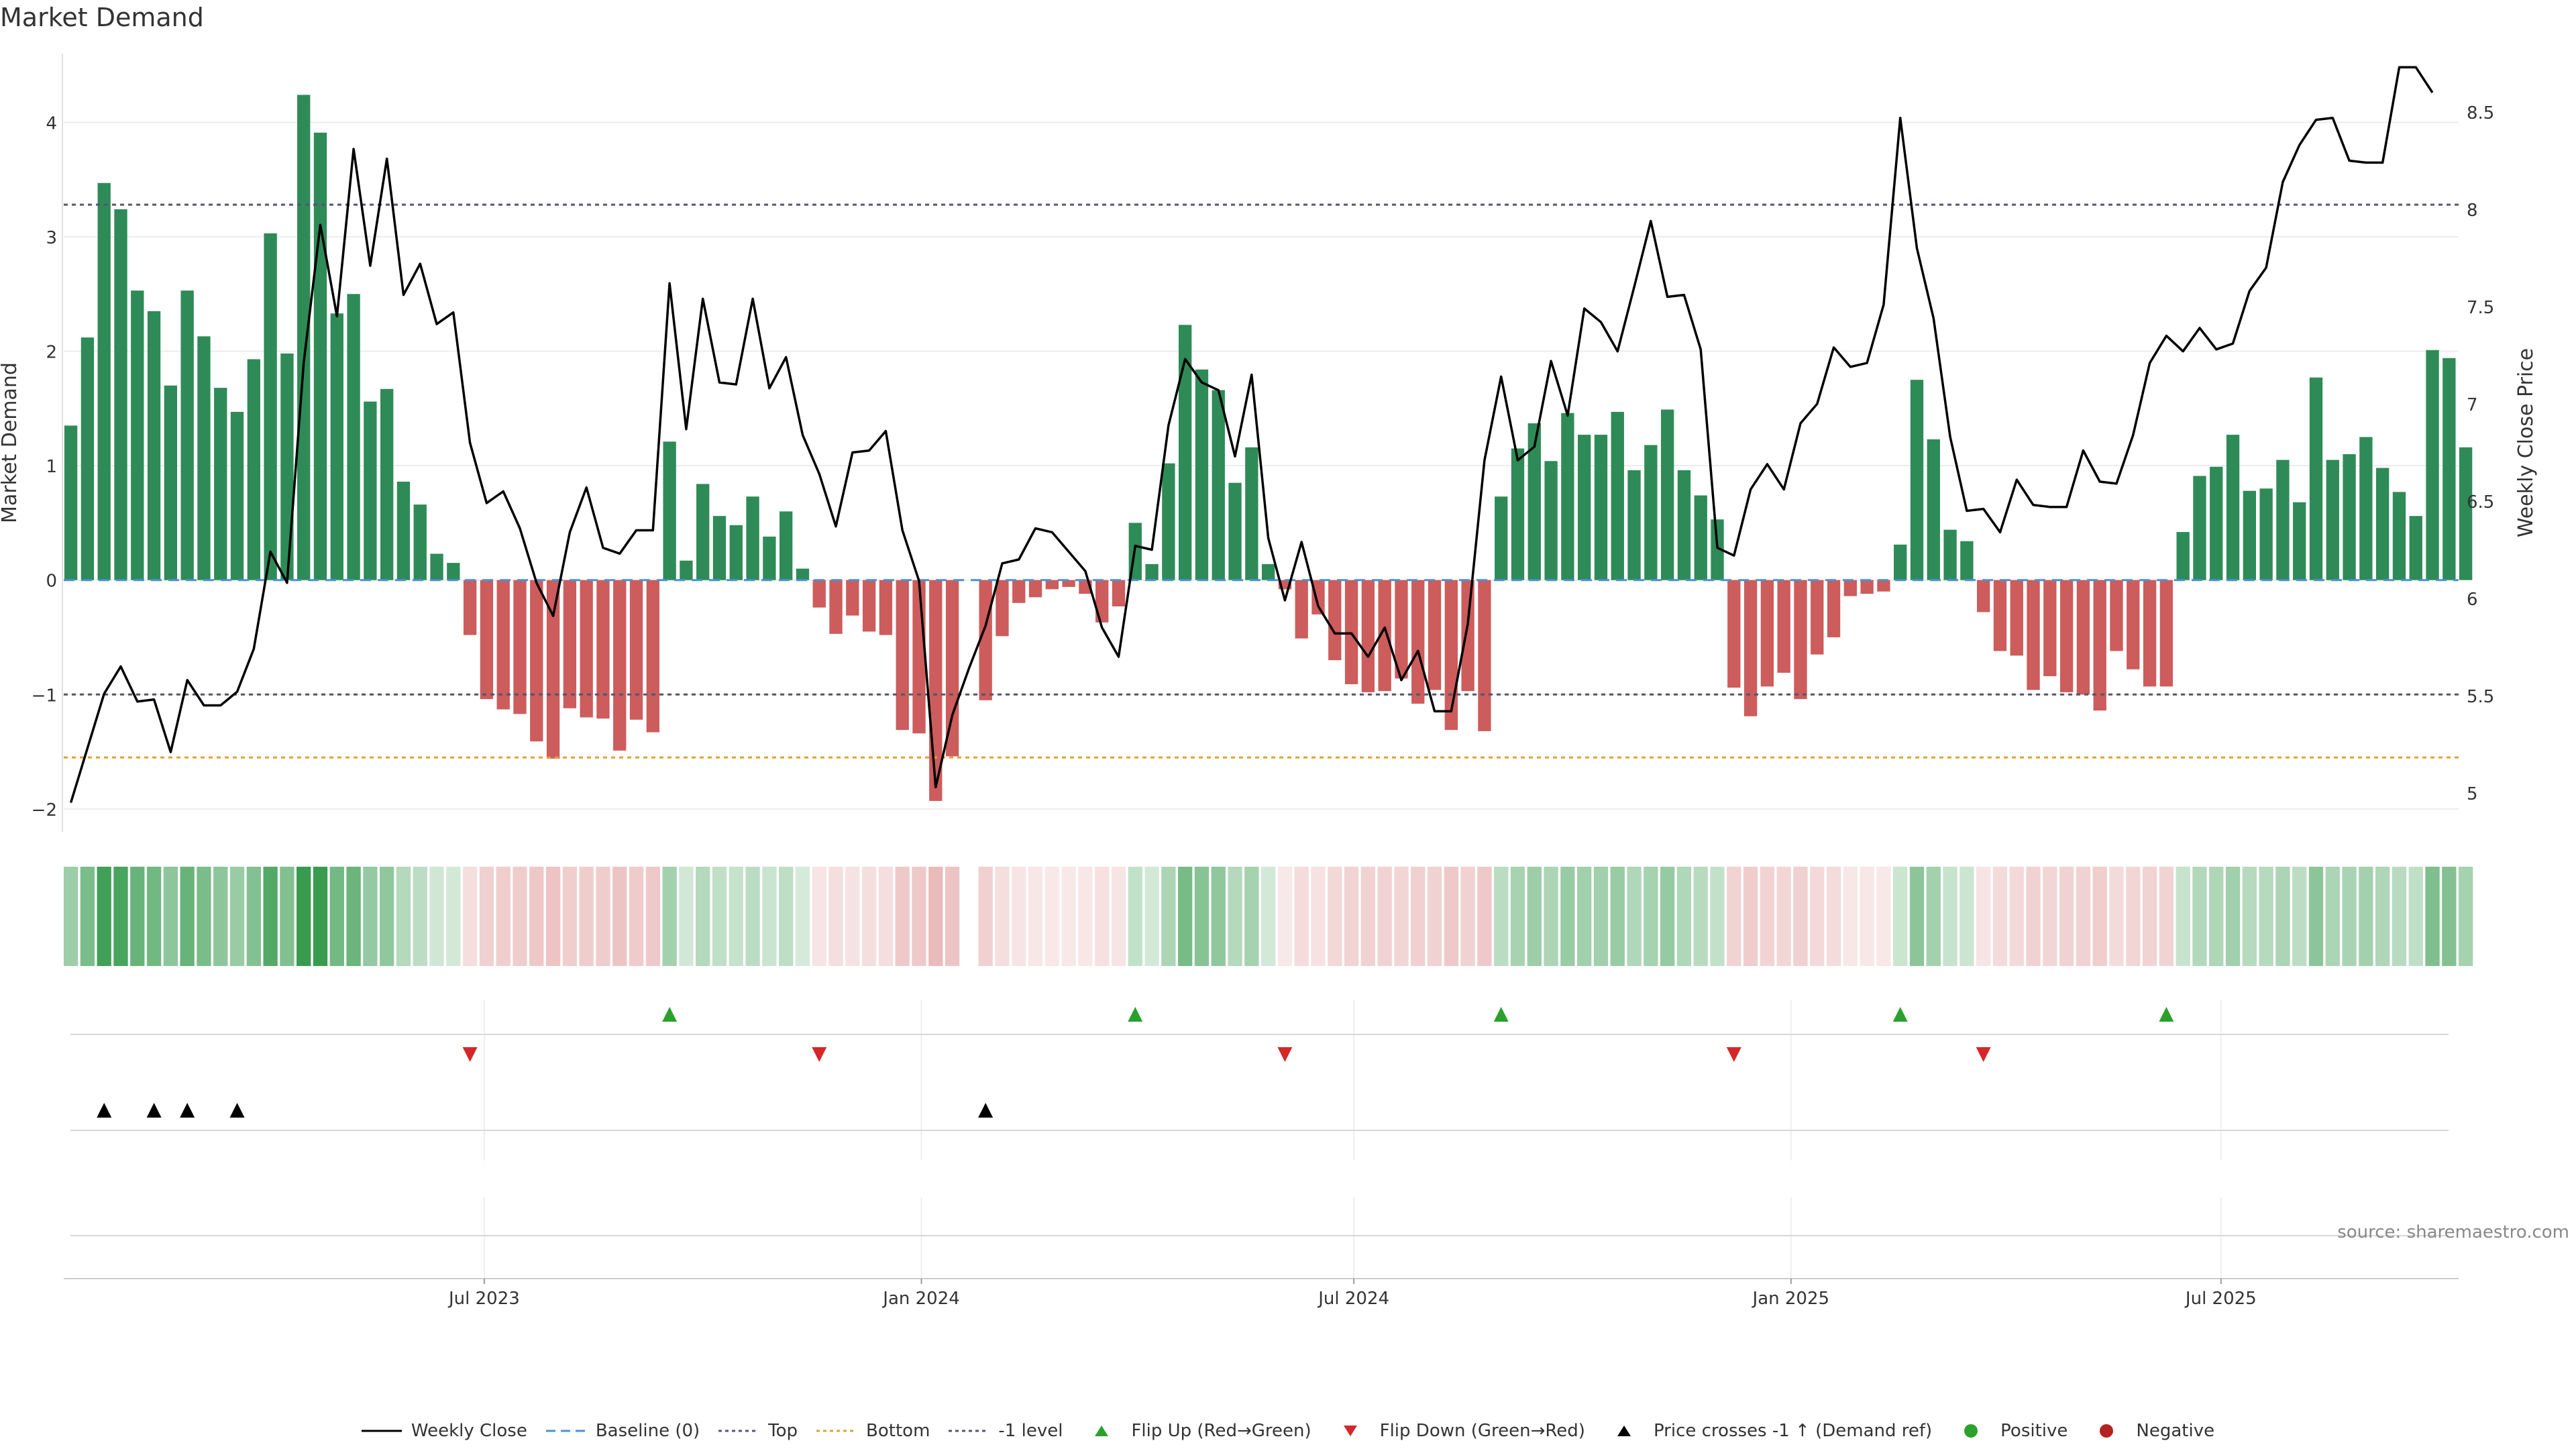 Image resolution: width=2576 pixels, height=1449 pixels. What do you see at coordinates (1971, 1431) in the screenshot?
I see `legend-symbol-positive` at bounding box center [1971, 1431].